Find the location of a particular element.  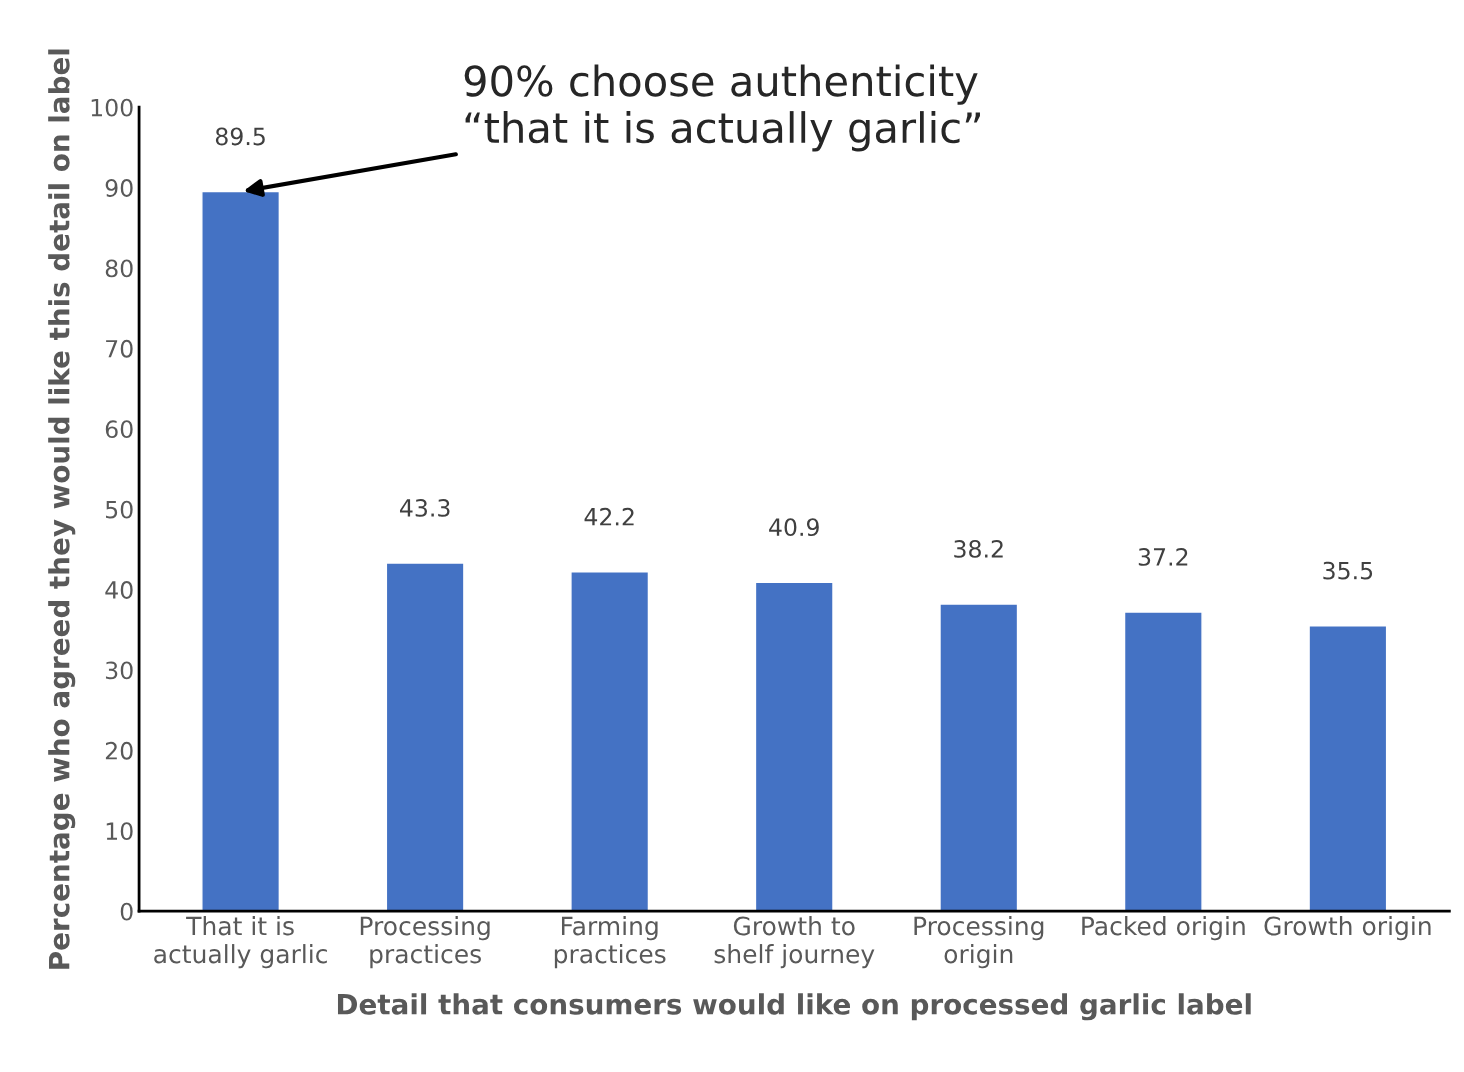

x-tick-label: Growth to shelf journey is located at coordinates (794, 942).